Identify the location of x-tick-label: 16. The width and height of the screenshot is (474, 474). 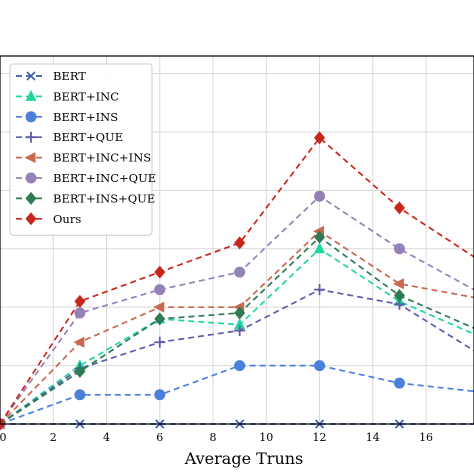
(426, 437).